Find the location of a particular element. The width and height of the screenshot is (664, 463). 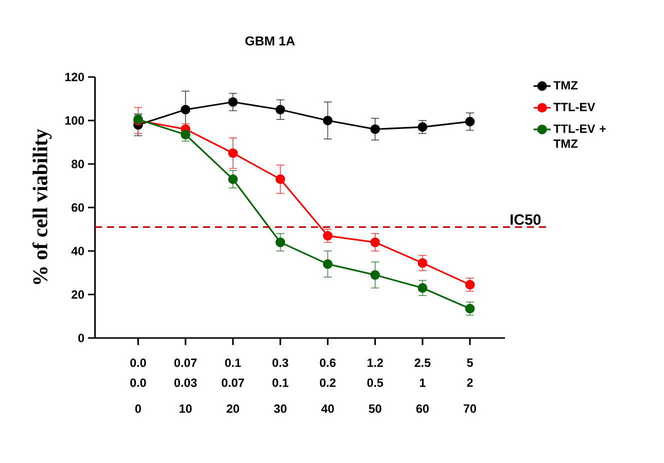

y-tick-label: 40 is located at coordinates (77, 251).